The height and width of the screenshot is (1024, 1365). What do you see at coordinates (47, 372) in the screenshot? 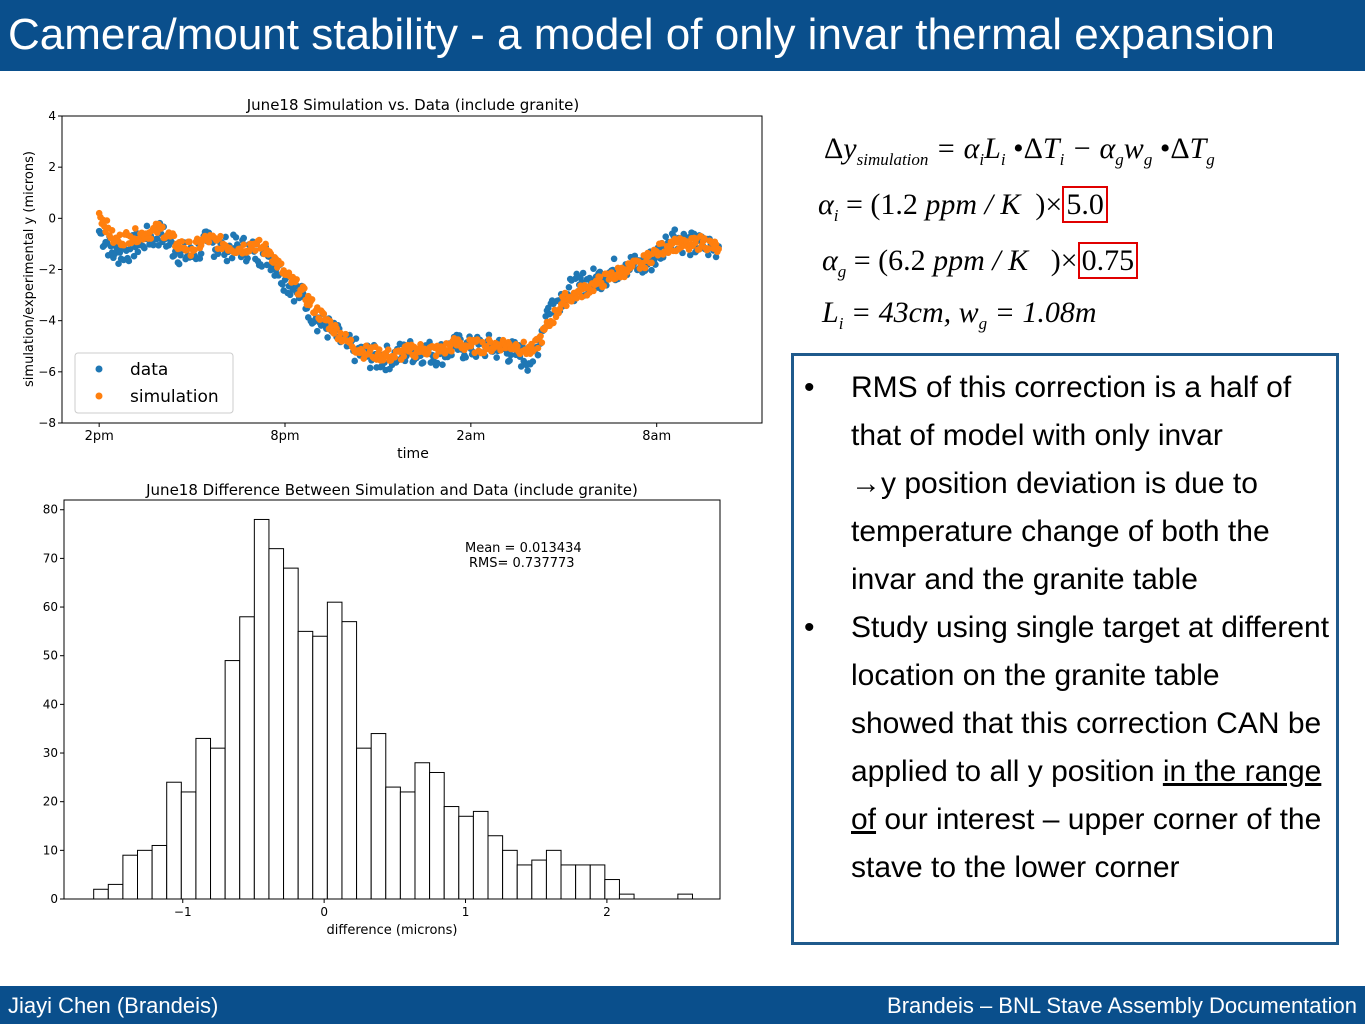
I see `y-tick-label: −6` at bounding box center [47, 372].